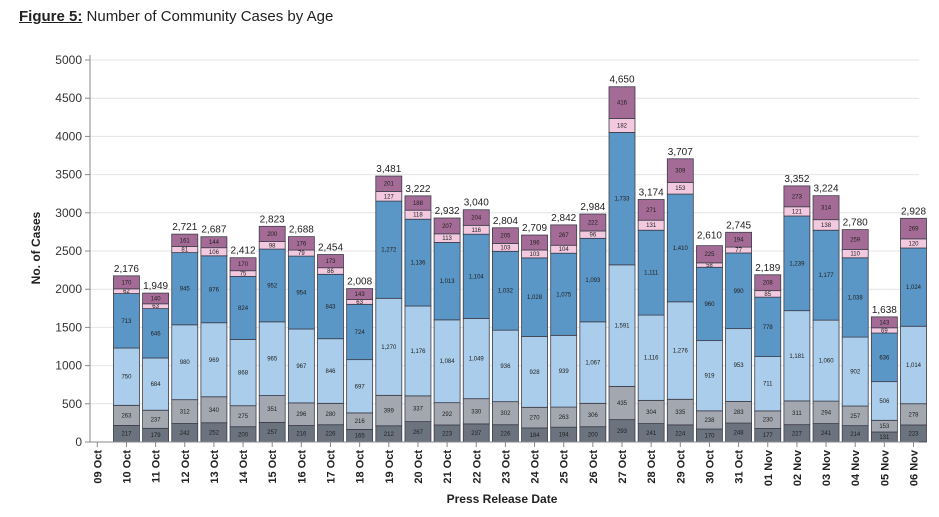 The image size is (939, 517). I want to click on segment-value-label: 248, so click(739, 434).